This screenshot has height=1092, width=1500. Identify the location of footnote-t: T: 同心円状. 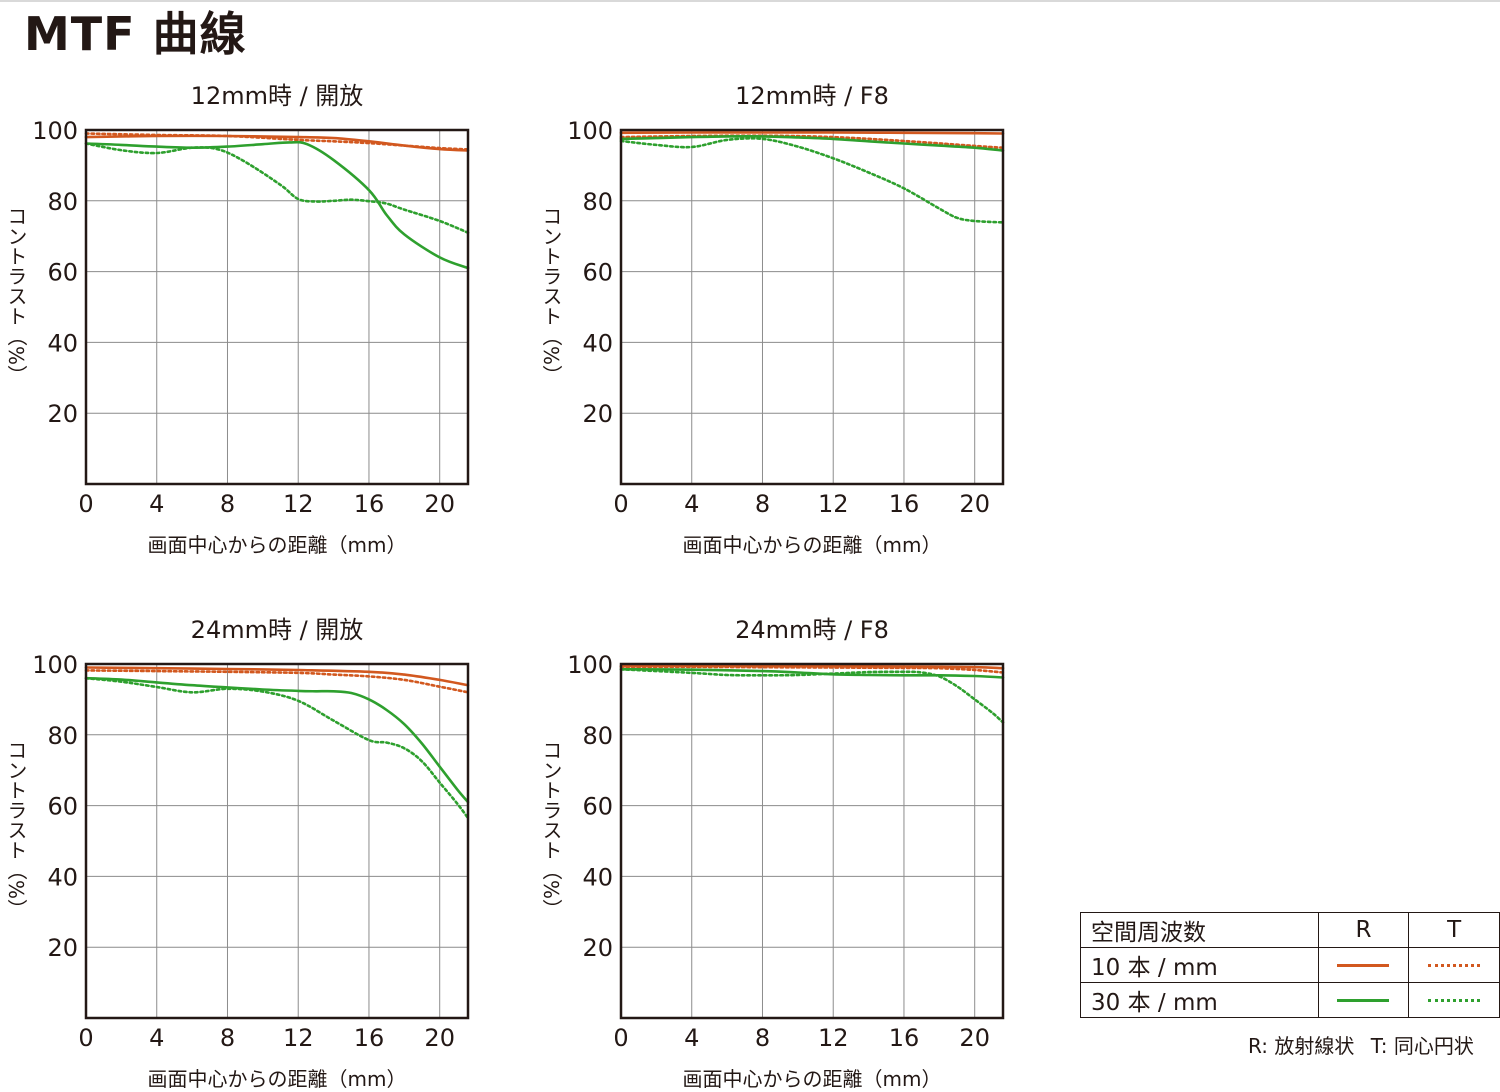
(1422, 1046).